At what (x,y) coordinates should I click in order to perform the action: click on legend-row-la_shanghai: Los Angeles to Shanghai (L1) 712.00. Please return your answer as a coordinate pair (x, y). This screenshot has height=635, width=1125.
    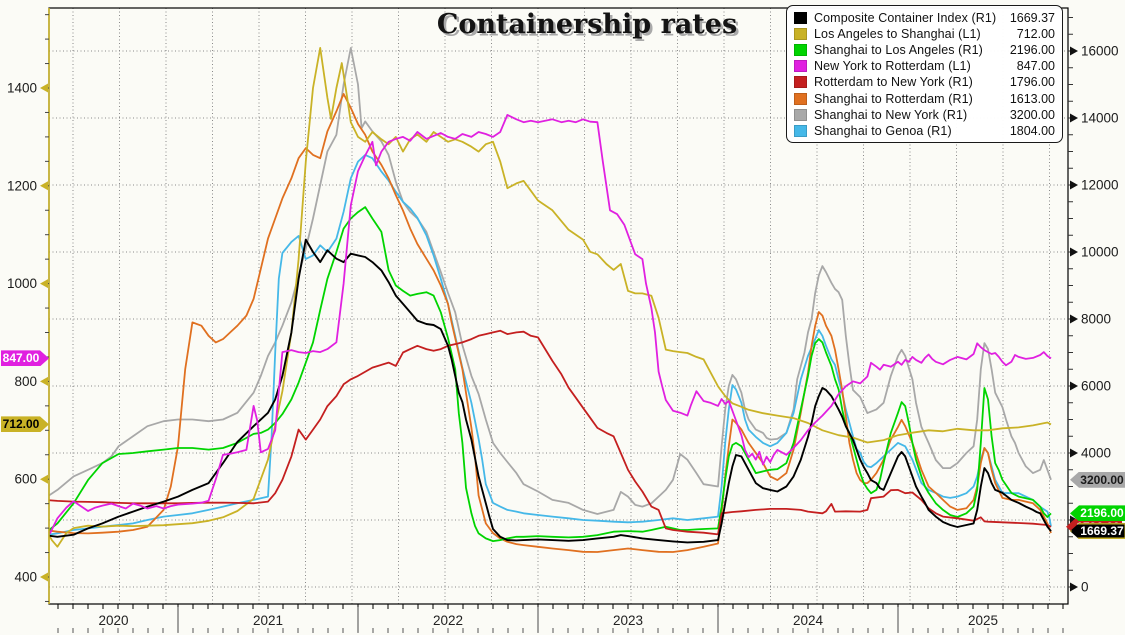
    Looking at the image, I should click on (924, 34).